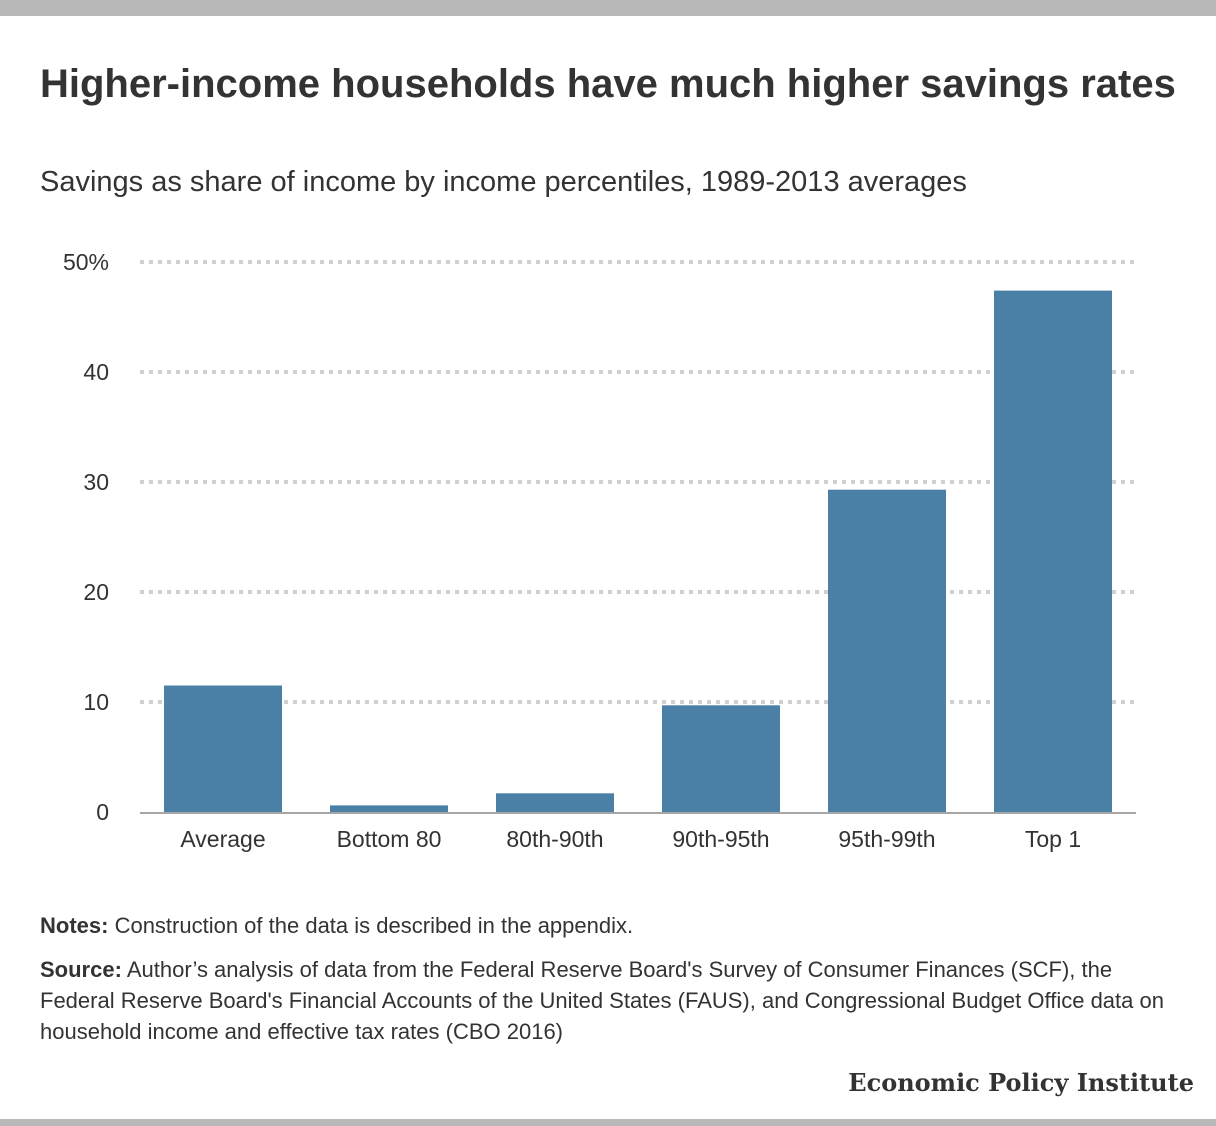 This screenshot has height=1126, width=1216. What do you see at coordinates (389, 839) in the screenshot?
I see `x-tick-label: Bottom 80` at bounding box center [389, 839].